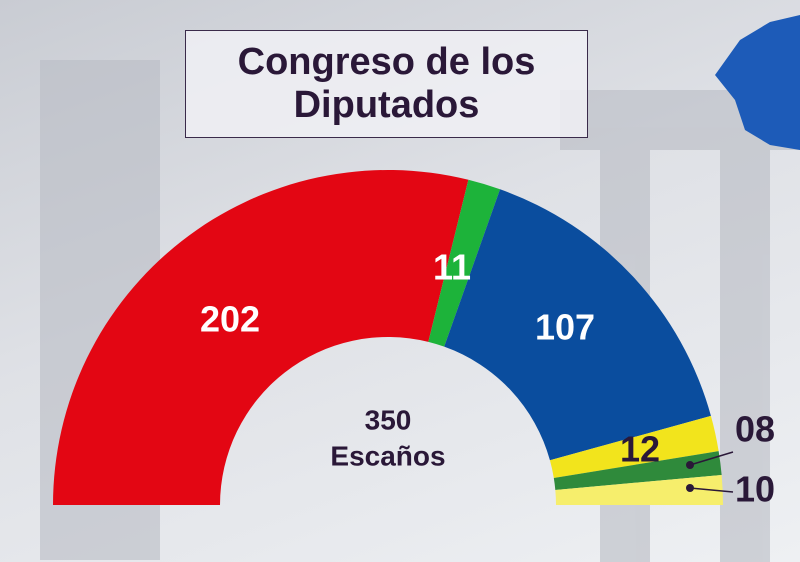 The height and width of the screenshot is (562, 800). What do you see at coordinates (388, 419) in the screenshot?
I see `center-value: 350` at bounding box center [388, 419].